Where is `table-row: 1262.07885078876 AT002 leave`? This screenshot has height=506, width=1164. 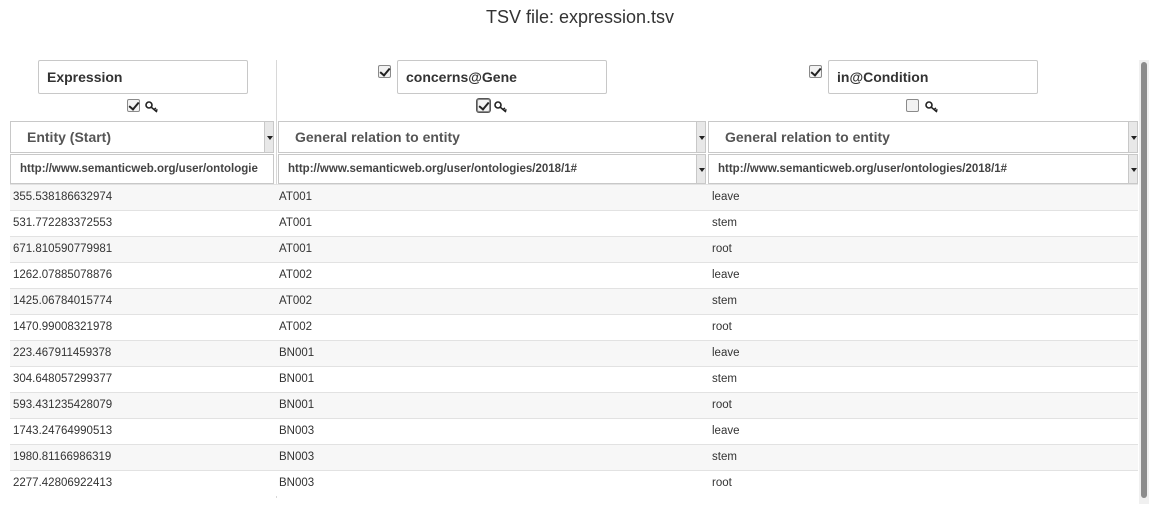 table-row: 1262.07885078876 AT002 leave is located at coordinates (574, 275).